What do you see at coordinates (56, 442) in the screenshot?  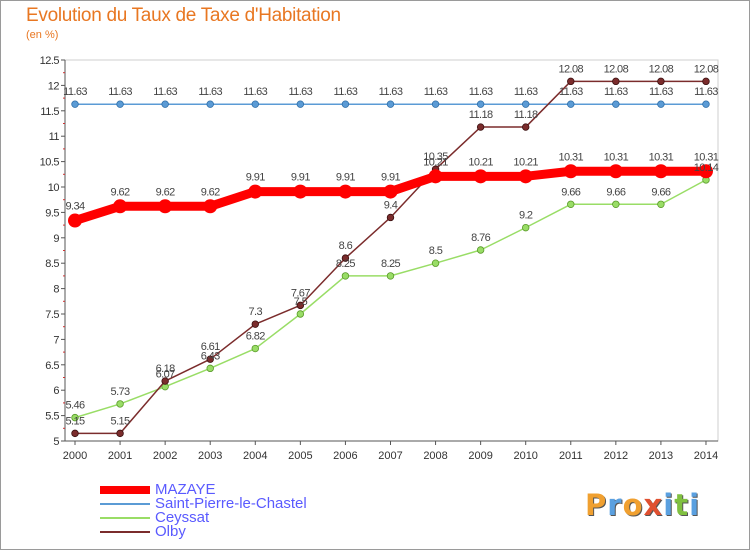 I see `y-tick-label: 5` at bounding box center [56, 442].